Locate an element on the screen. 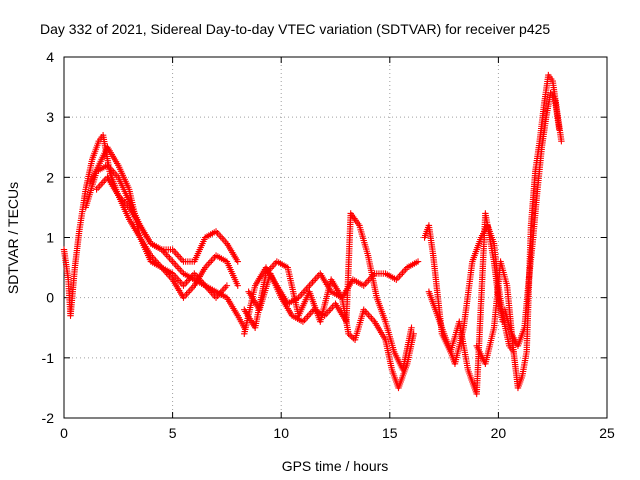 Image resolution: width=640 pixels, height=480 pixels. x-tick-label: 5 is located at coordinates (173, 433).